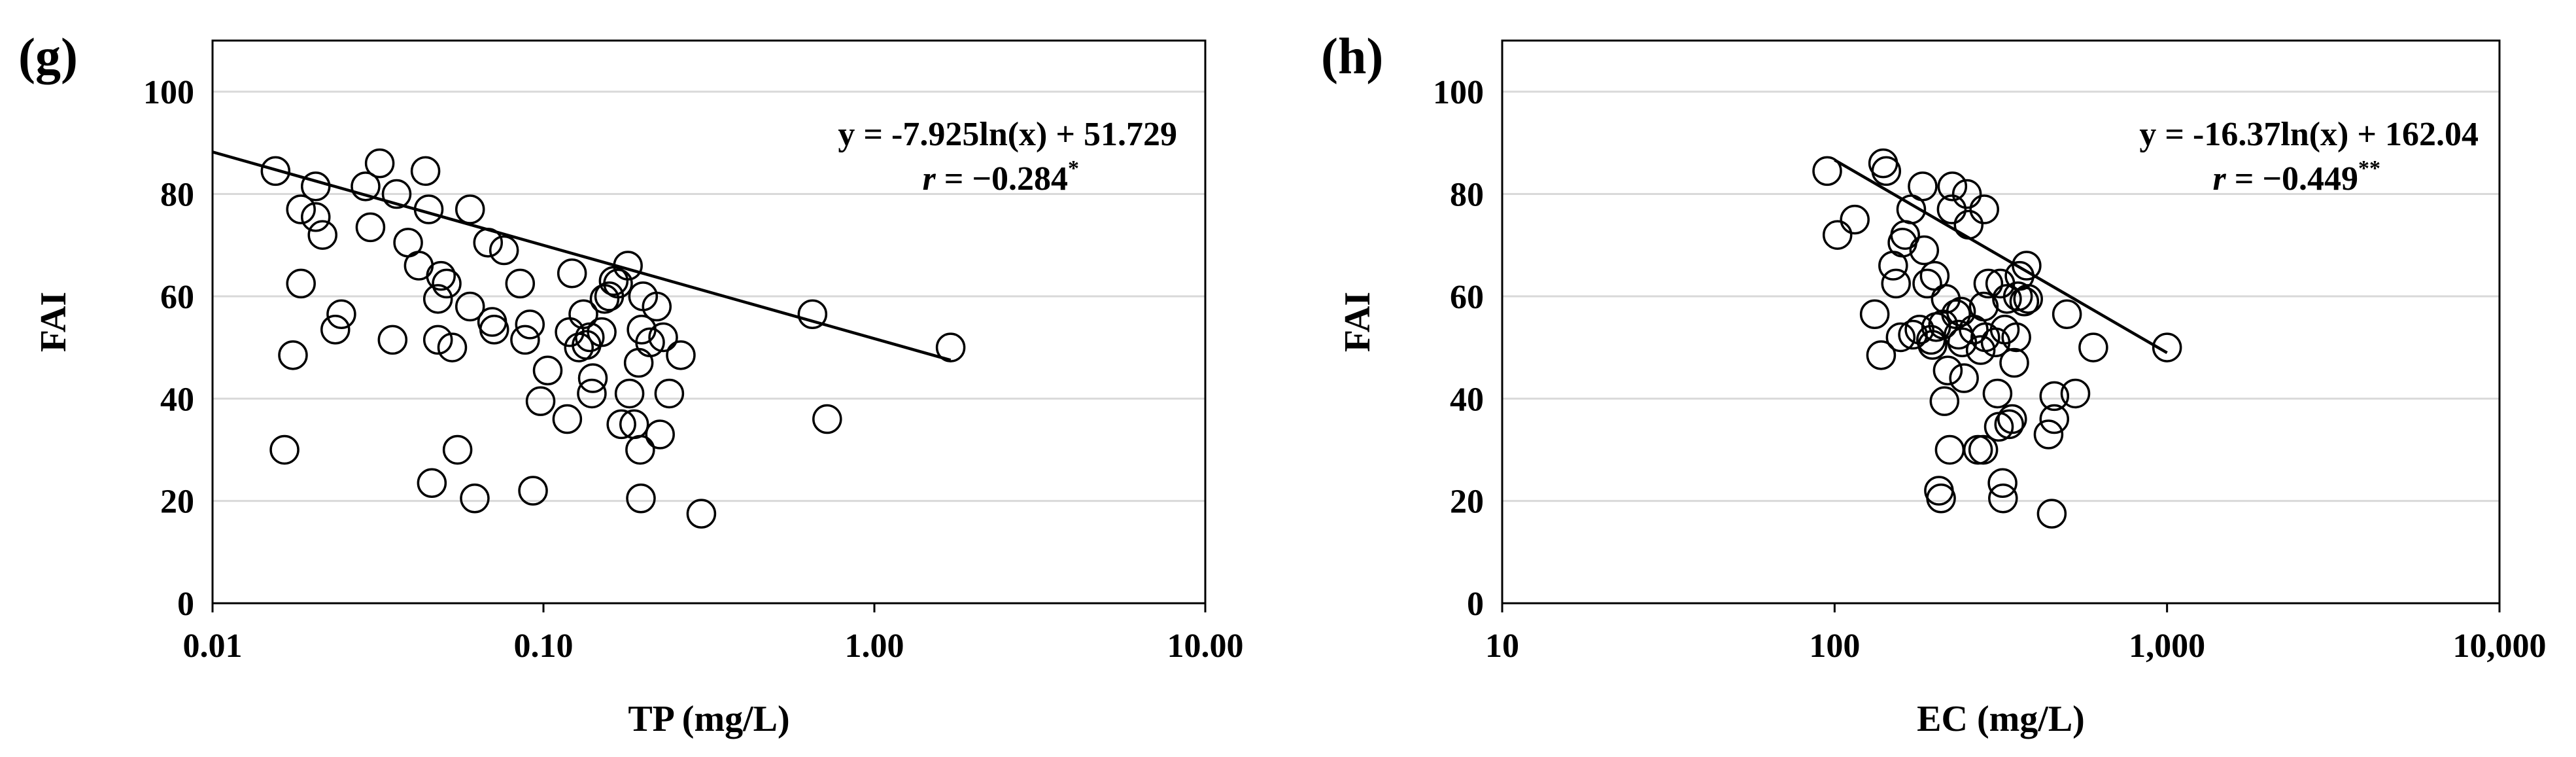 The height and width of the screenshot is (757, 2576). What do you see at coordinates (177, 195) in the screenshot?
I see `y-tick-label: 80` at bounding box center [177, 195].